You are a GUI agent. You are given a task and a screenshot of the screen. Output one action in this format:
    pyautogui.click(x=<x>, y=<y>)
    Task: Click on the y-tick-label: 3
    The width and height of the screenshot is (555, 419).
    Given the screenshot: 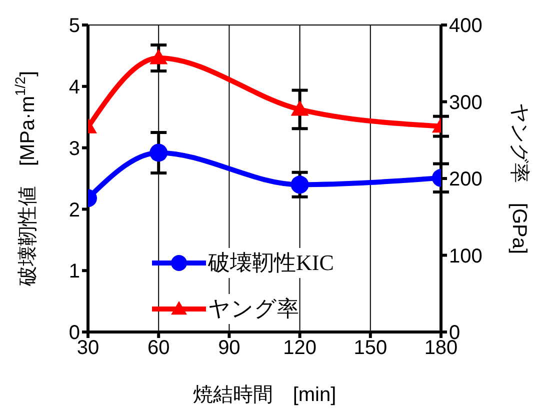 What is the action you would take?
    pyautogui.click(x=74, y=149)
    